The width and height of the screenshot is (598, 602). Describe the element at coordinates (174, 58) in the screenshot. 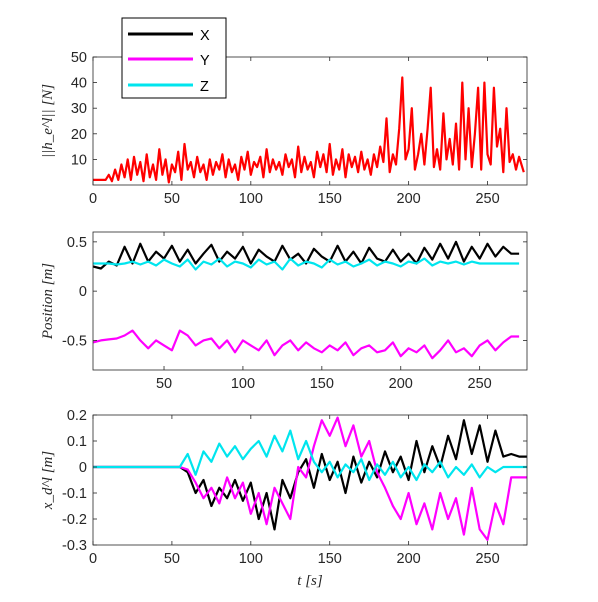

I see `legend: X Y Z` at that location.